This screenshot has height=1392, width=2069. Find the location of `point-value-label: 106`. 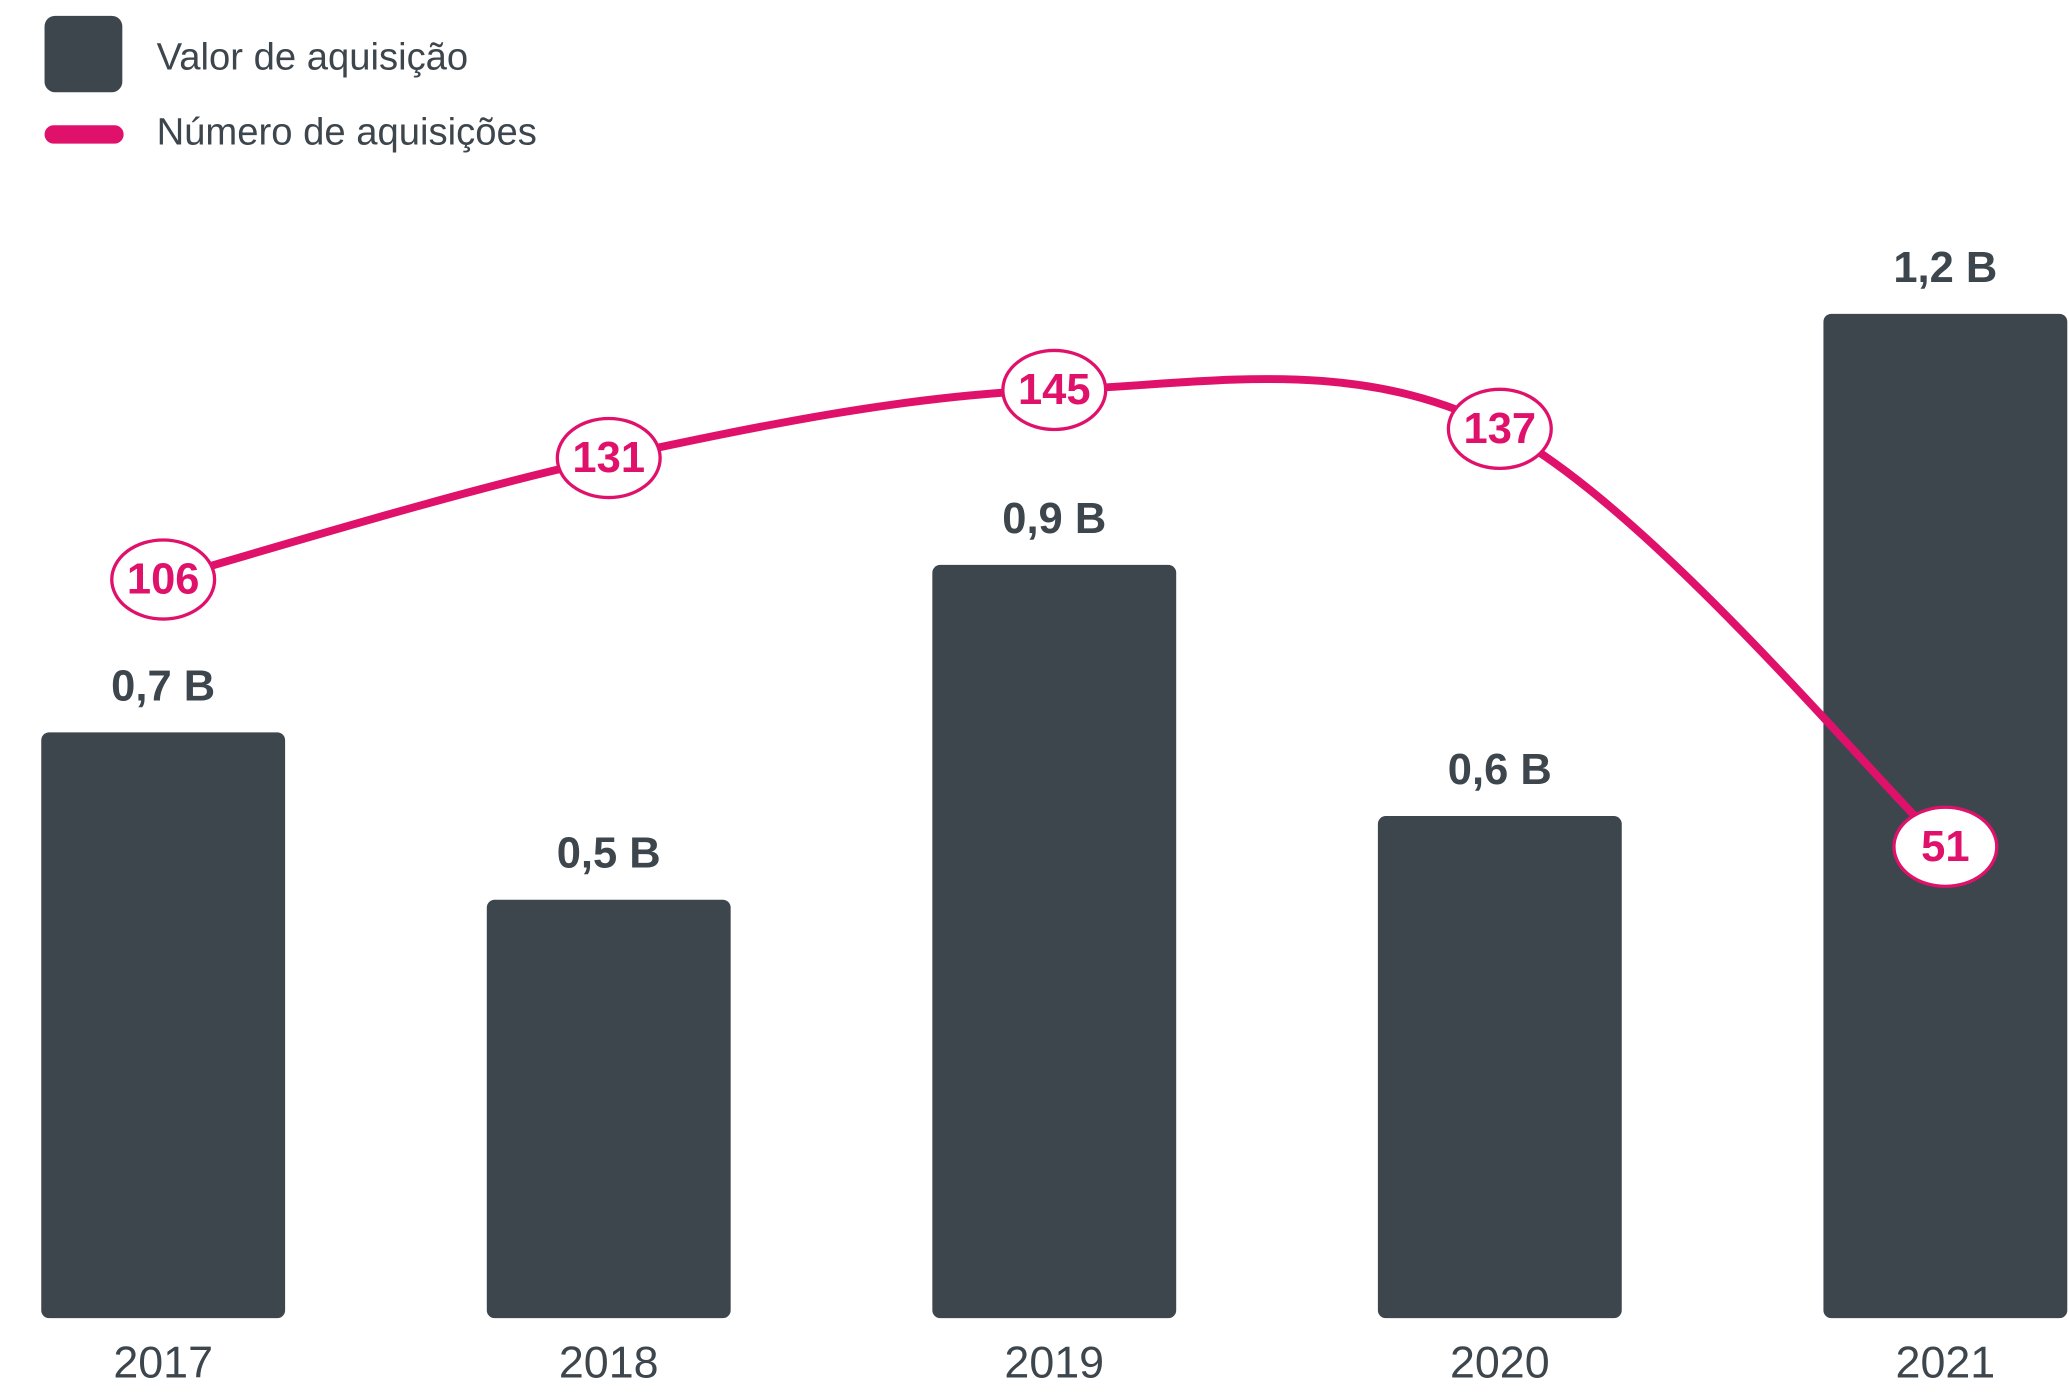

point-value-label: 106 is located at coordinates (163, 580).